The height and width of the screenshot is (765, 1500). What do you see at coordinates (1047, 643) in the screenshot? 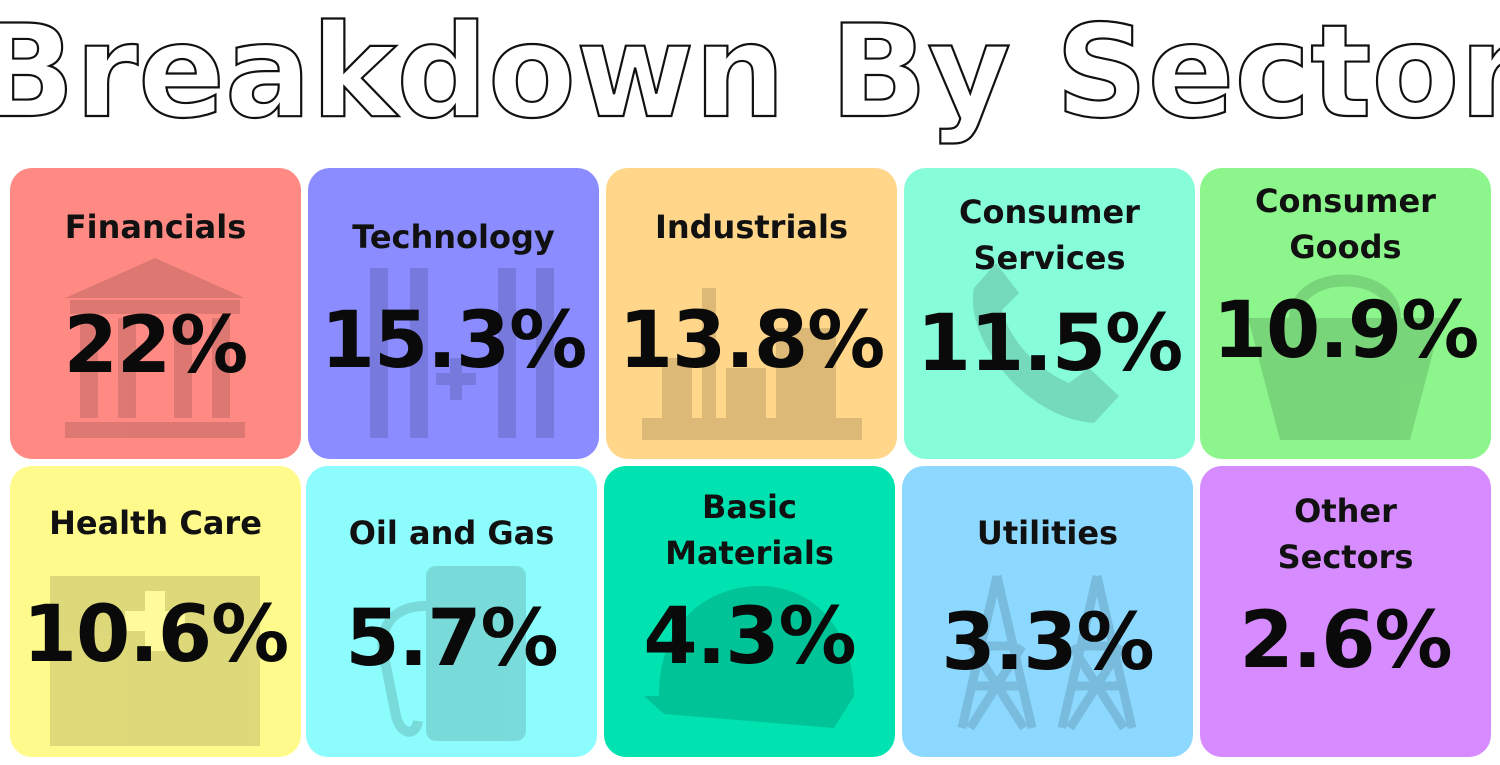
I see `sector-percentage: 3.3%` at bounding box center [1047, 643].